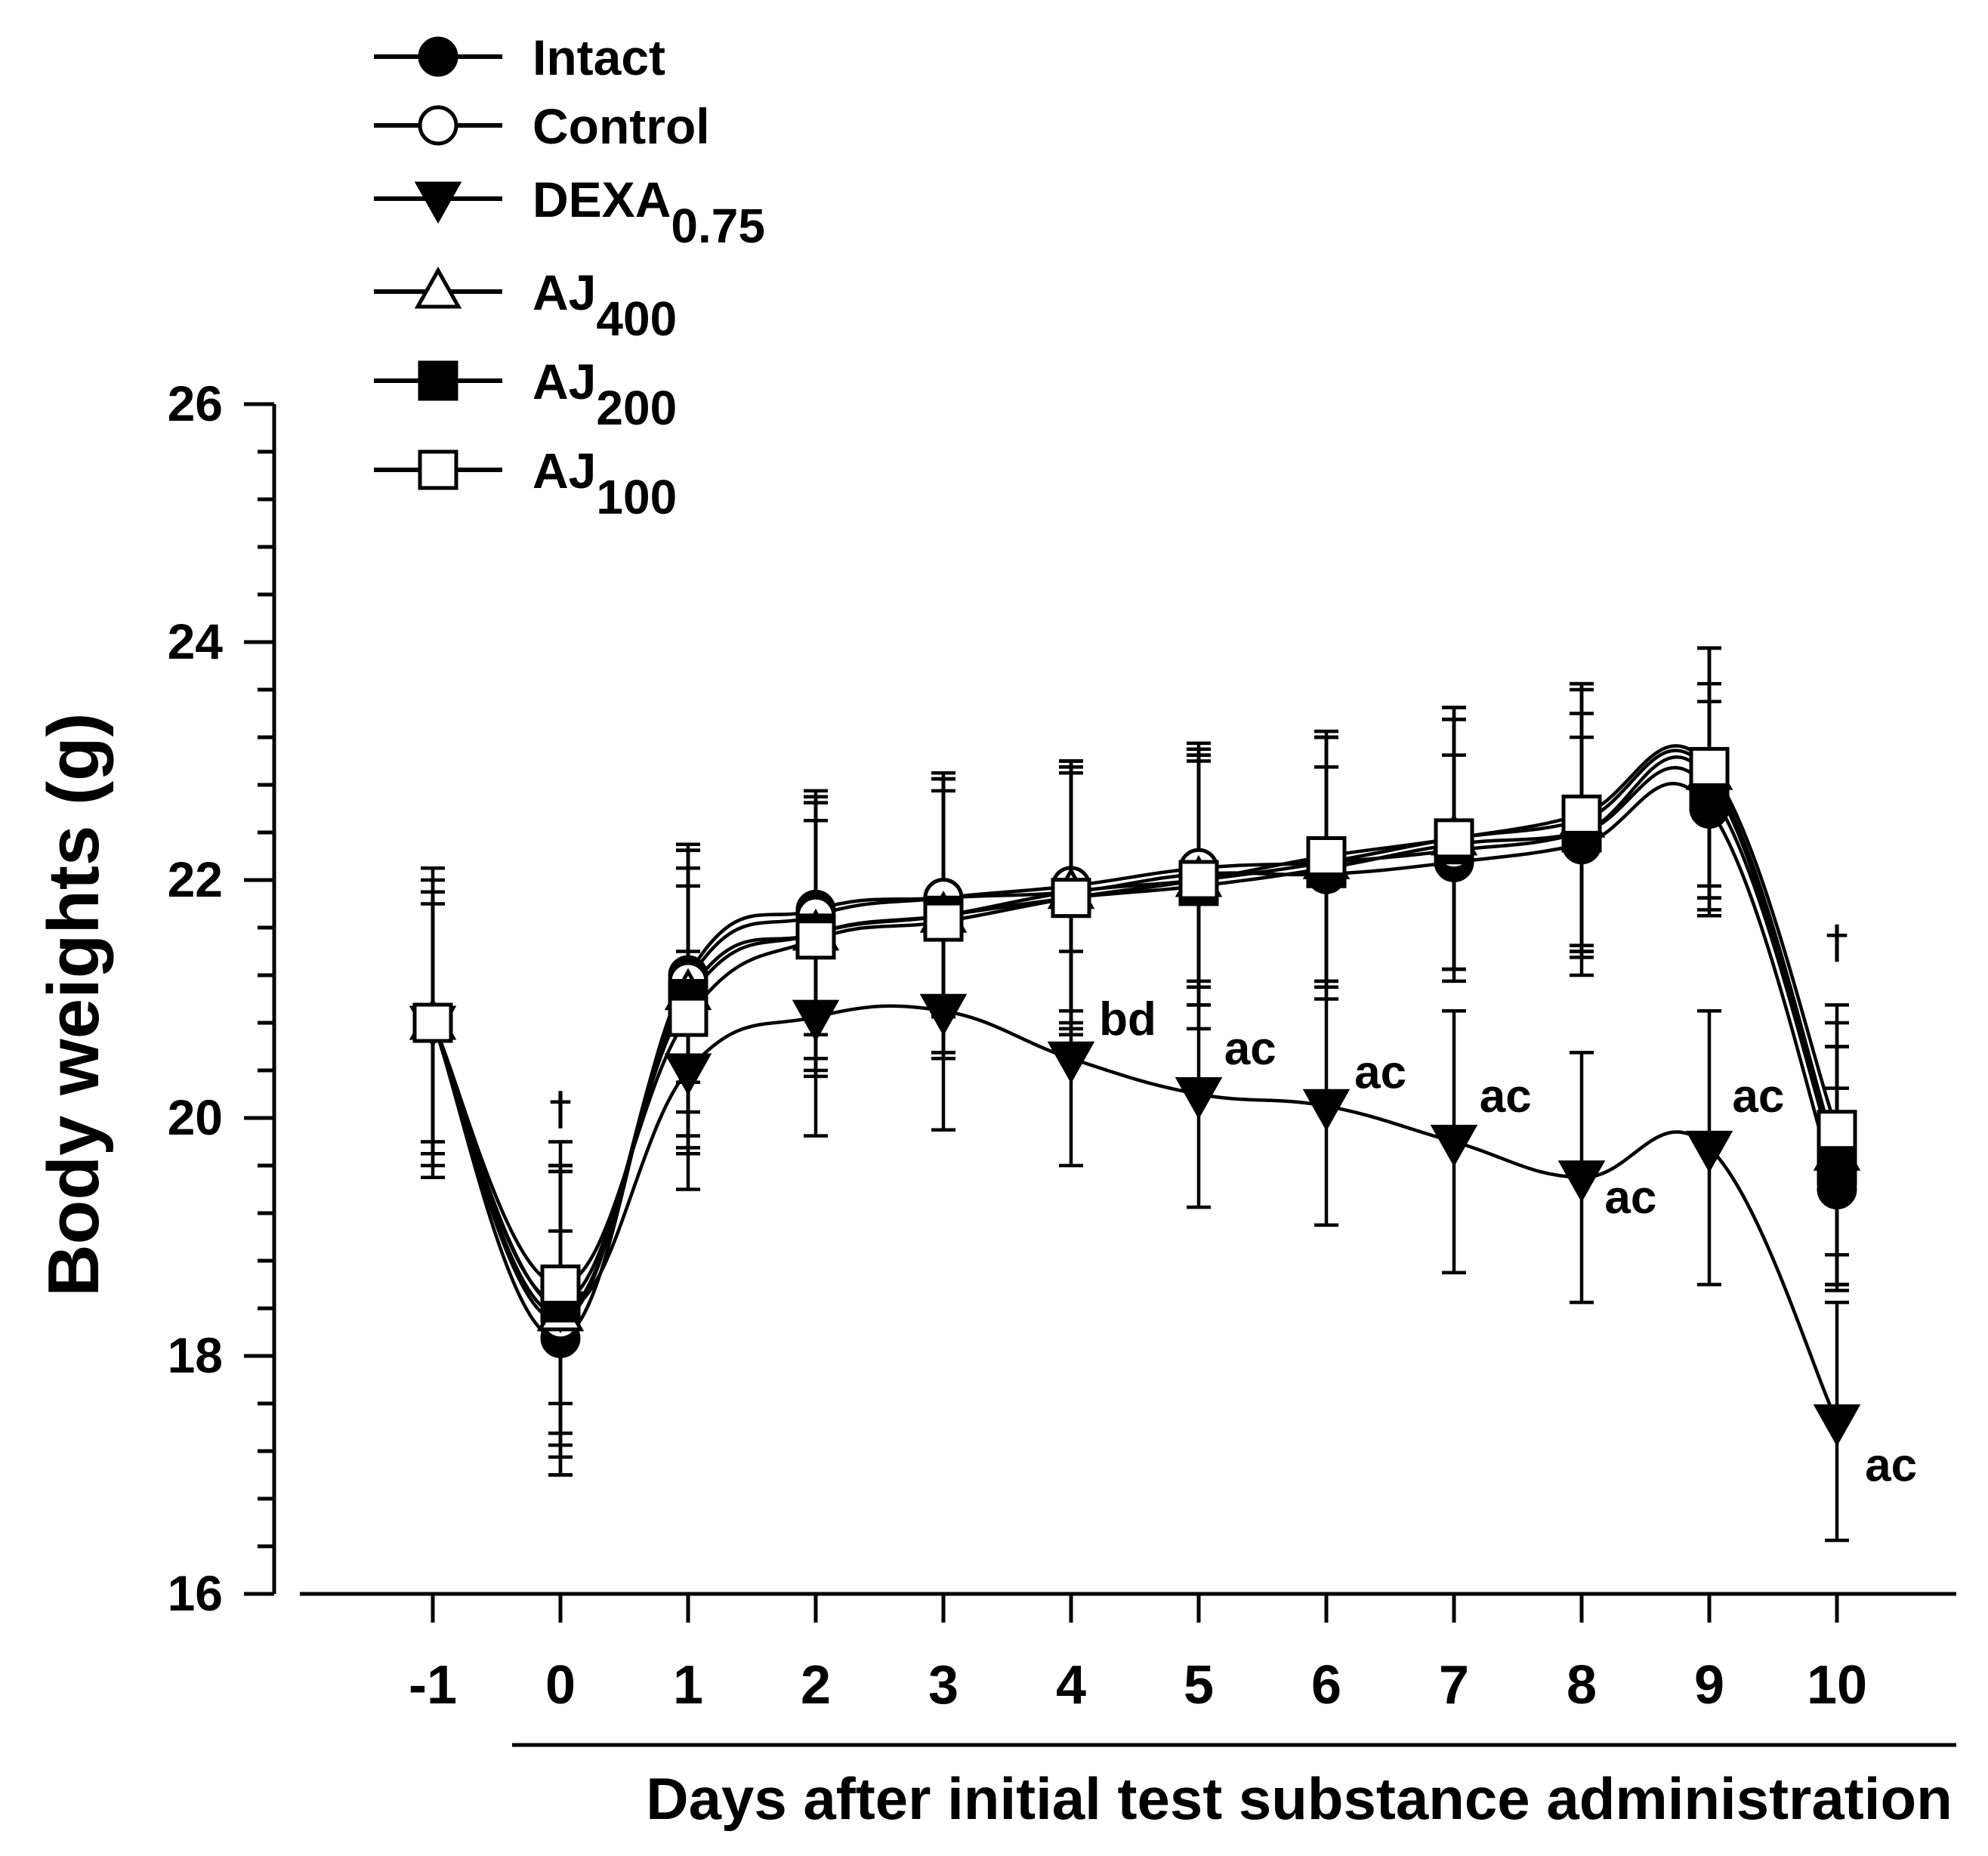 The width and height of the screenshot is (1988, 1856). What do you see at coordinates (1138, 1654) in the screenshot?
I see `x-axis-ticks: -1 0 1 2 3 4 5 6 7 8 9 10` at bounding box center [1138, 1654].